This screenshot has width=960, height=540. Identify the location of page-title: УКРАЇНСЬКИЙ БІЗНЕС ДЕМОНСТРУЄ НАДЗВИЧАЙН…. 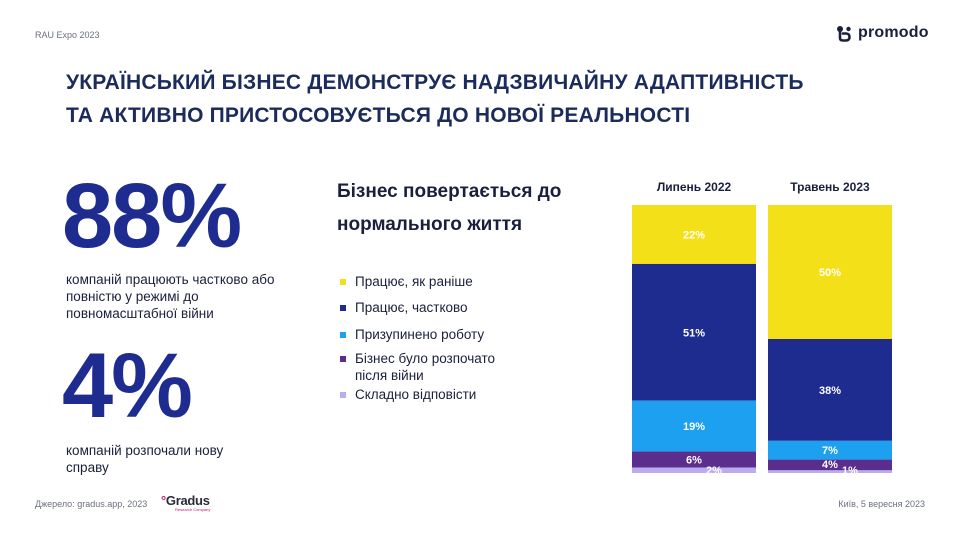
(476, 99).